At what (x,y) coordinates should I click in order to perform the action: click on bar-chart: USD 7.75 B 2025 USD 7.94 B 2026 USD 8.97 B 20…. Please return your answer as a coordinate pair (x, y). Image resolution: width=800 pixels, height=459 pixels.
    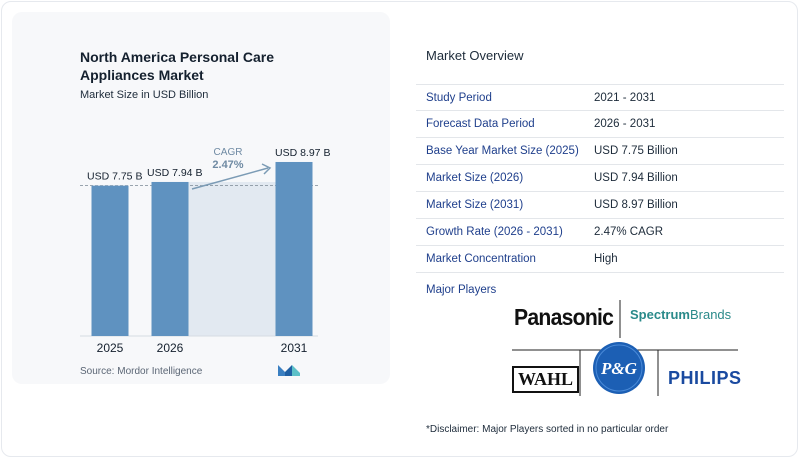
    Looking at the image, I should click on (205, 251).